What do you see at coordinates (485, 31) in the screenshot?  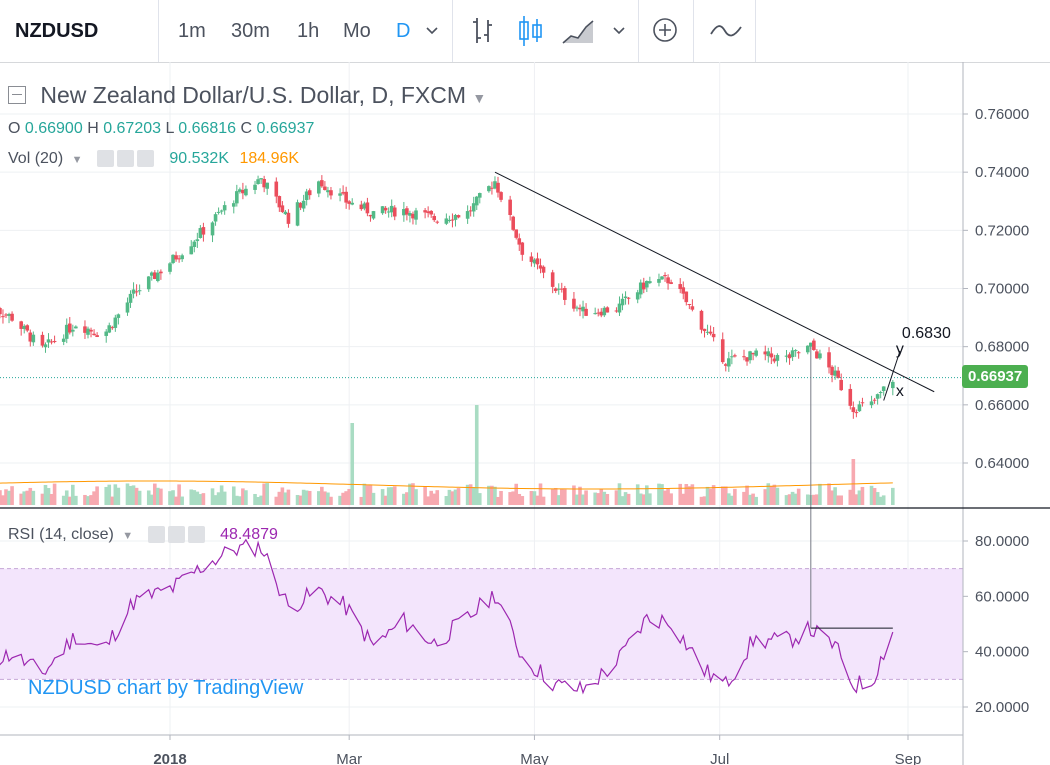 I see `bars-style-icon` at bounding box center [485, 31].